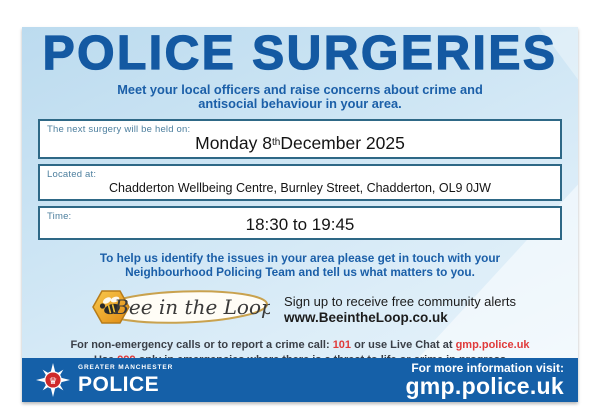  Describe the element at coordinates (300, 104) in the screenshot. I see `flyer-subtitle-line2: antisocial behaviour in your area.` at that location.